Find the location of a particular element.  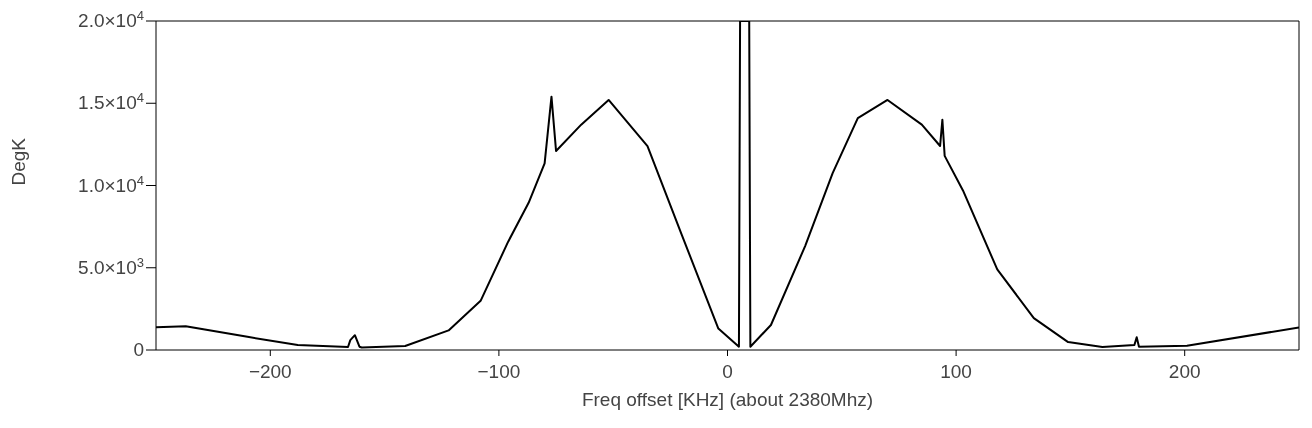

y-axis-title: DegK is located at coordinates (18, 161).